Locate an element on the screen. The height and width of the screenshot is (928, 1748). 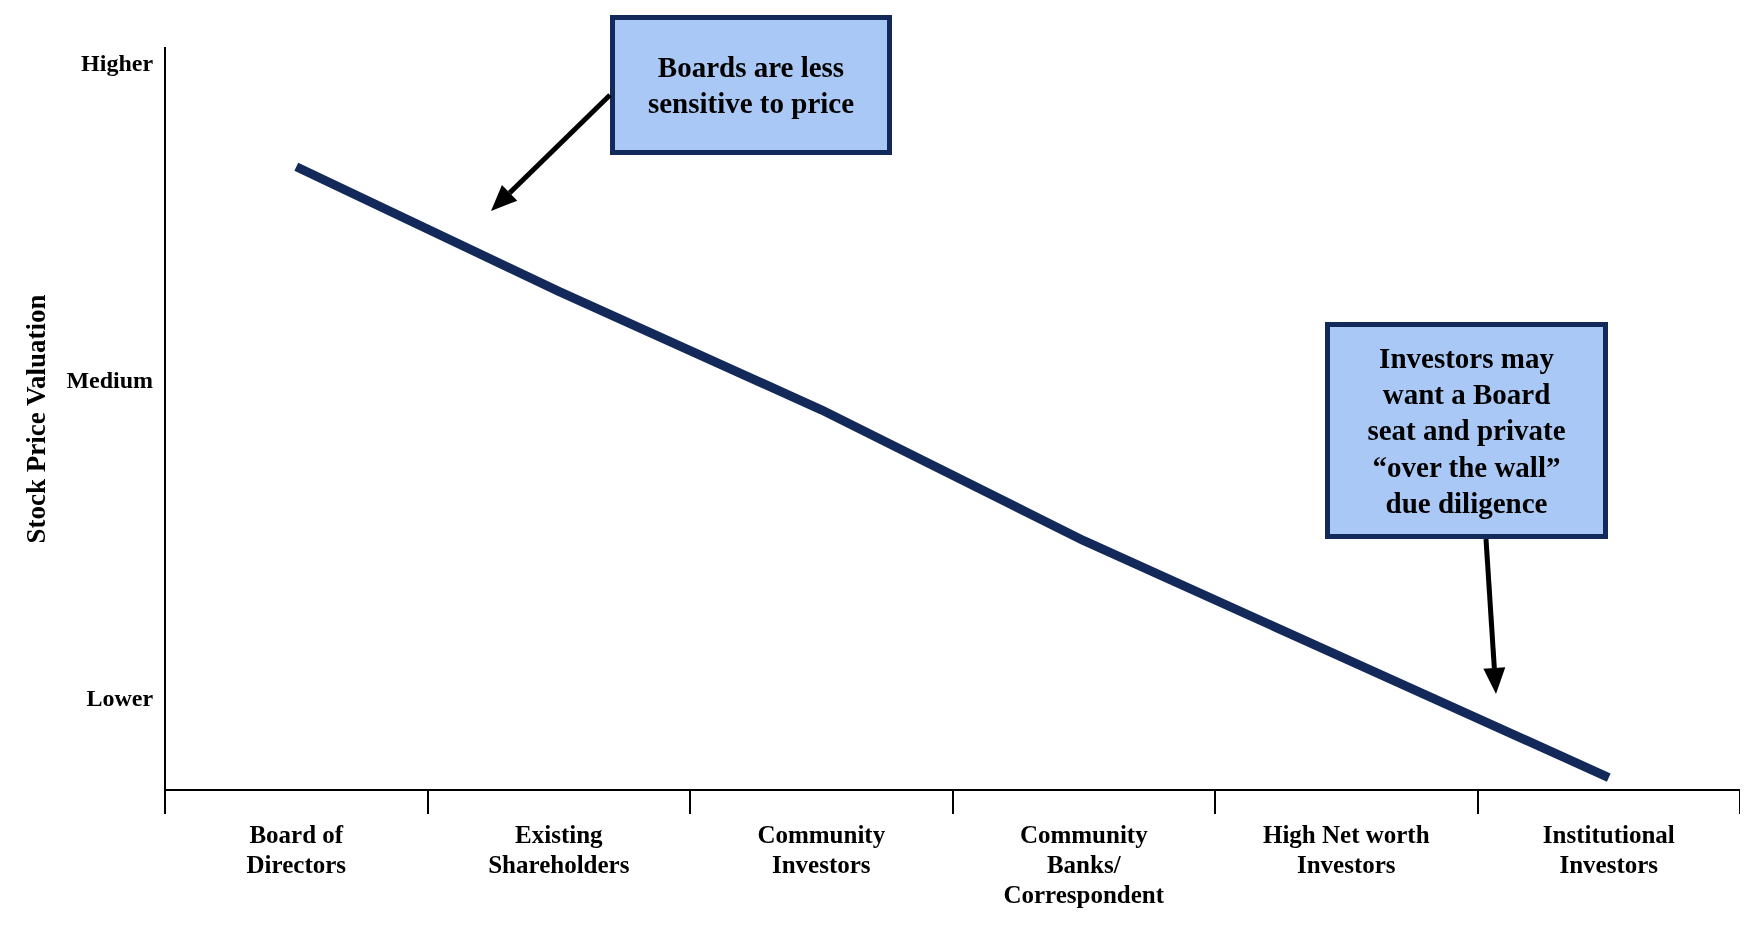
callout-box: Investors may want a Board seat and private “over the wall” due diligence is located at coordinates (1466, 430).